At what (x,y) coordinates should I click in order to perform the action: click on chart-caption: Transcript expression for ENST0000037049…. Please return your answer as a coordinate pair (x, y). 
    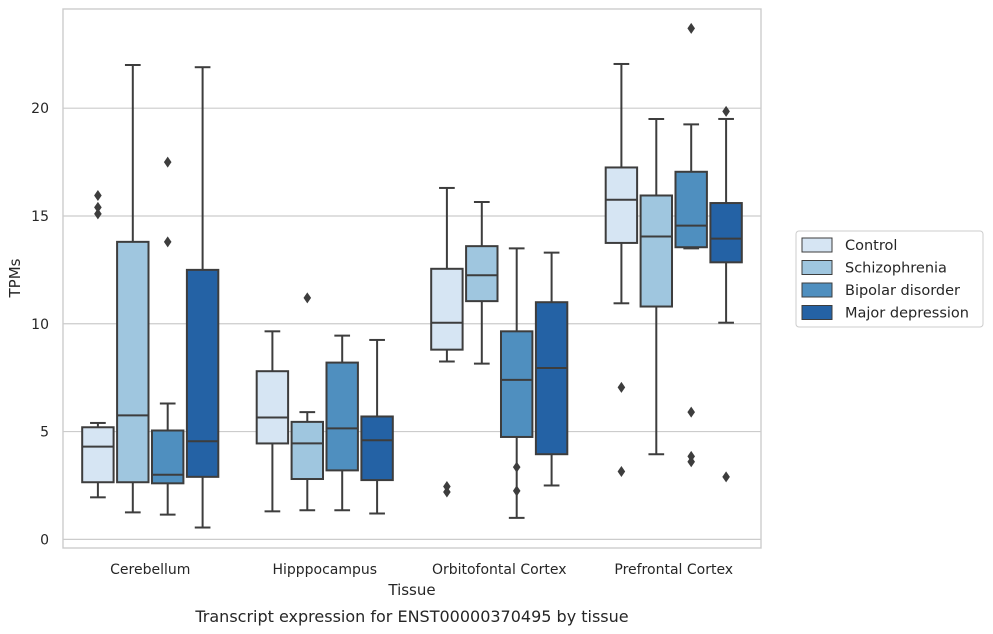
    Looking at the image, I should click on (411, 616).